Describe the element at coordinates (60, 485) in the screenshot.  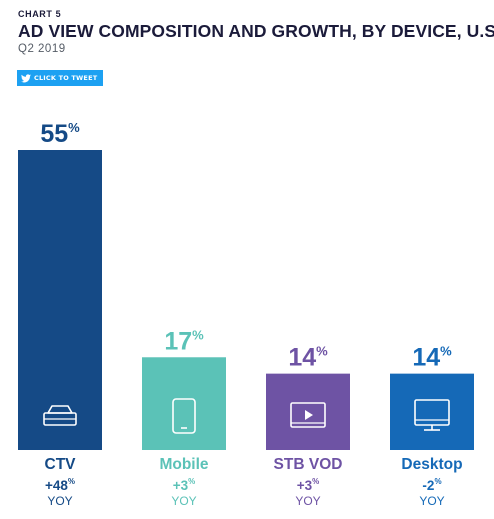
I see `growth-label-ctv: +48%` at that location.